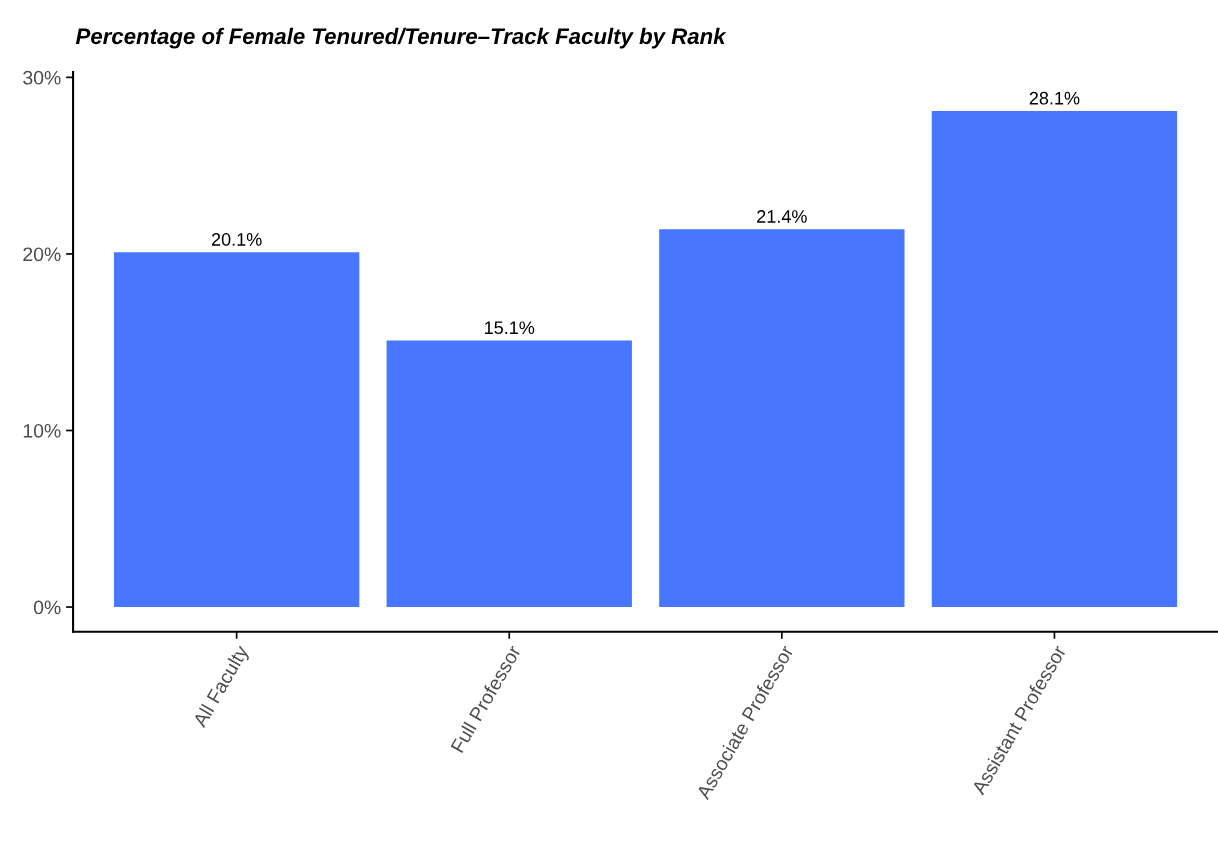  What do you see at coordinates (42, 430) in the screenshot?
I see `y-tick-label: 10%` at bounding box center [42, 430].